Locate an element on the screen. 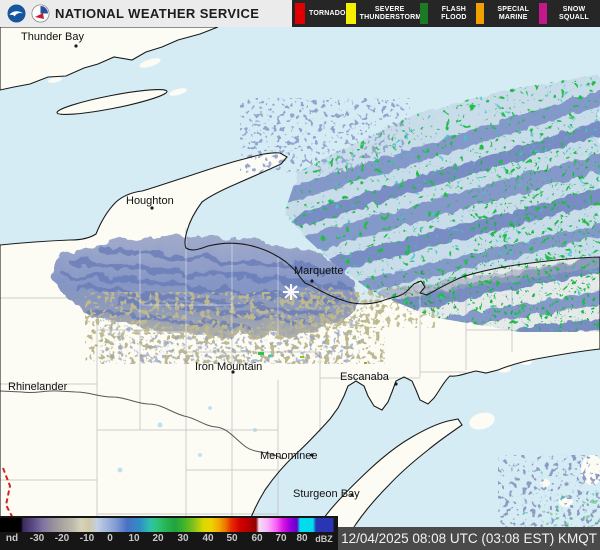 The width and height of the screenshot is (600, 550). tornado-color-swatch is located at coordinates (300, 13).